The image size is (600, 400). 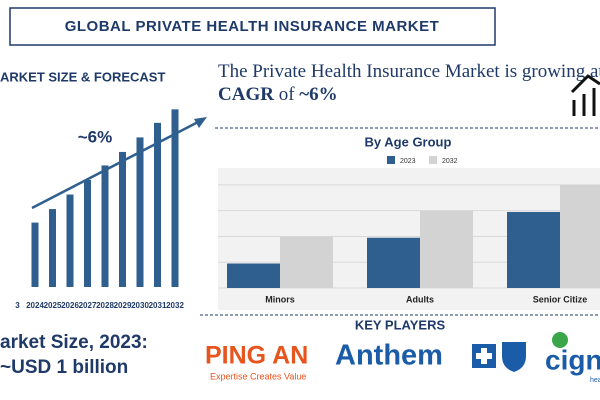 What do you see at coordinates (70, 305) in the screenshot?
I see `x-tick-label: 2026` at bounding box center [70, 305].